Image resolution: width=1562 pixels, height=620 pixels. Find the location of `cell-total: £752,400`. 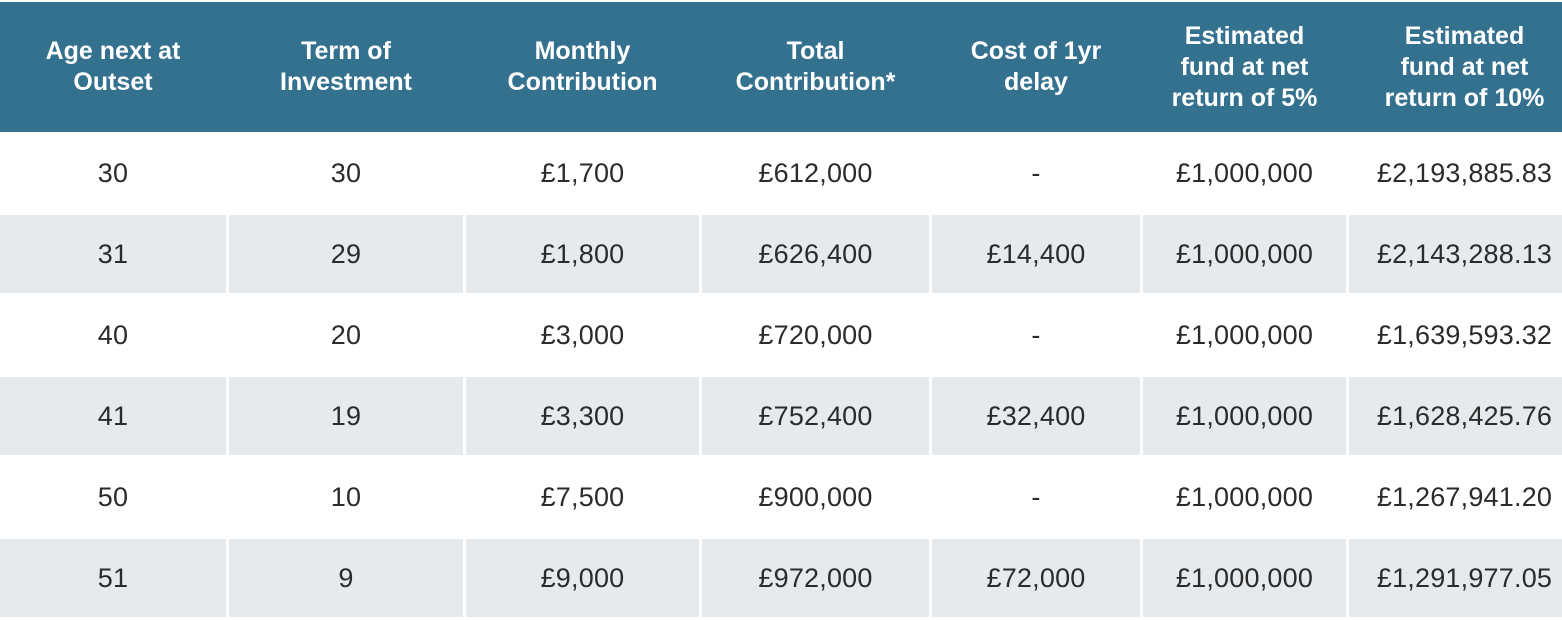

cell-total: £752,400 is located at coordinates (815, 416).